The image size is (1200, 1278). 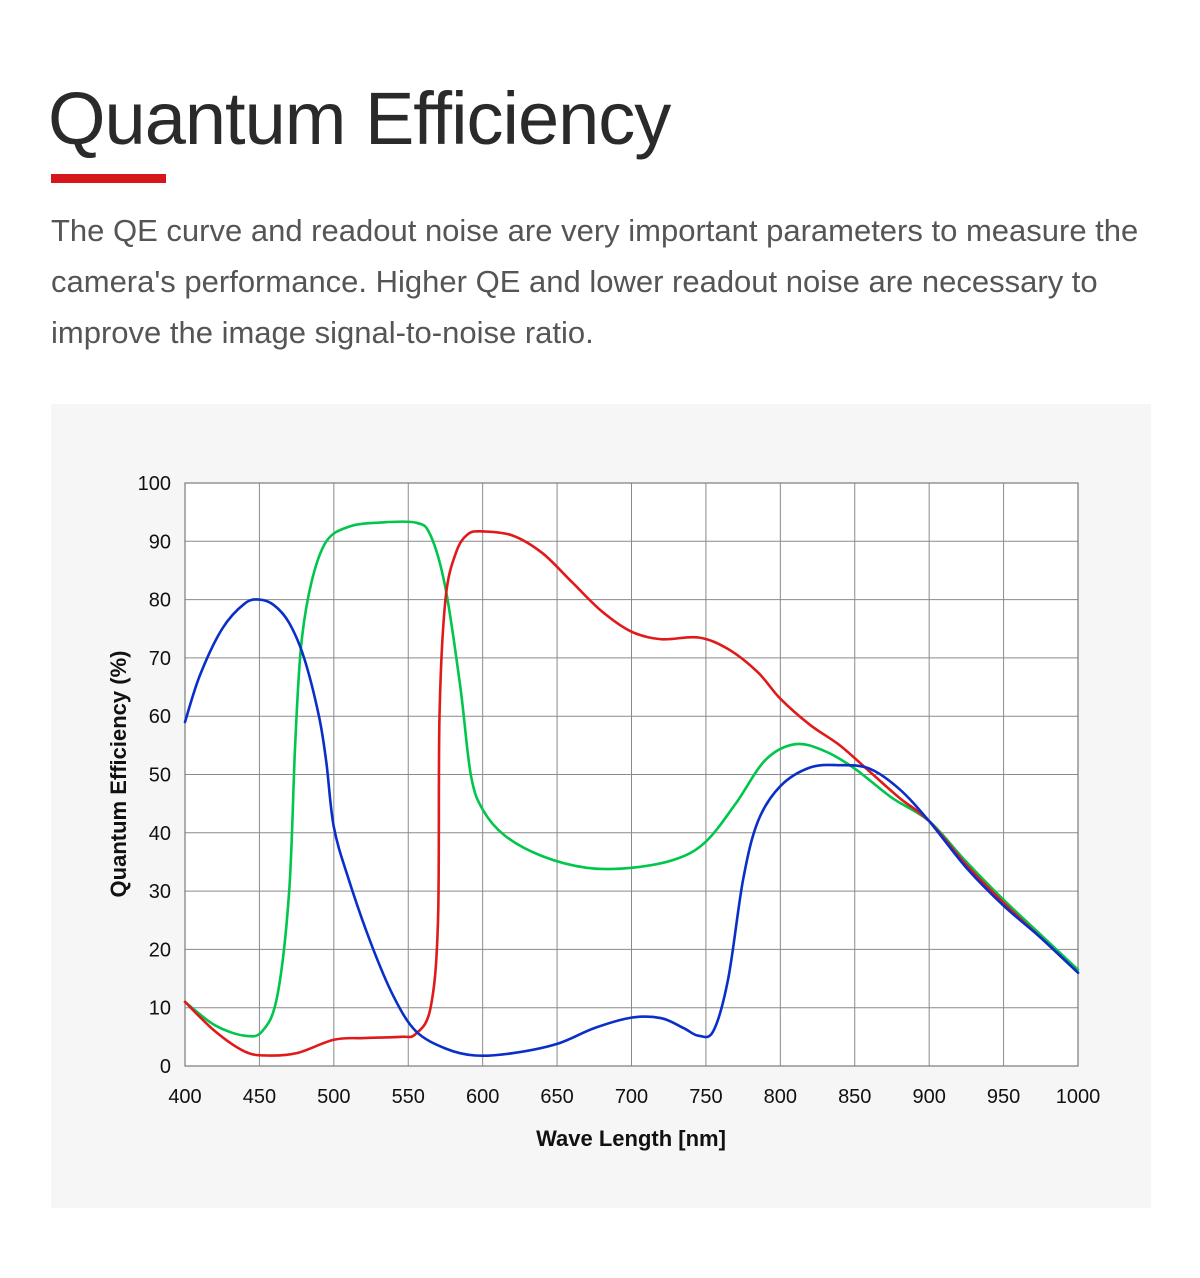 What do you see at coordinates (482, 1097) in the screenshot?
I see `x-tick-label: 600` at bounding box center [482, 1097].